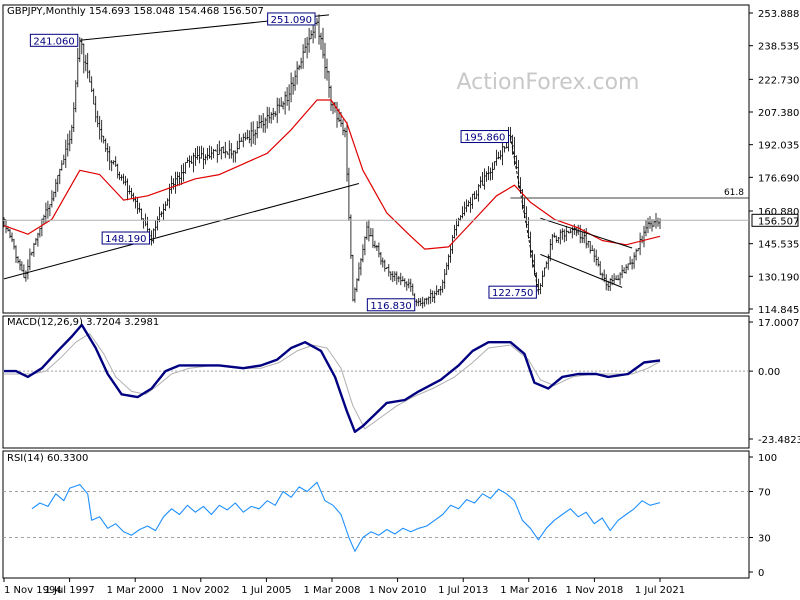 This screenshot has height=600, width=800. Describe the element at coordinates (595, 590) in the screenshot. I see `x-tick-label-9: 1 Nov 2018` at that location.